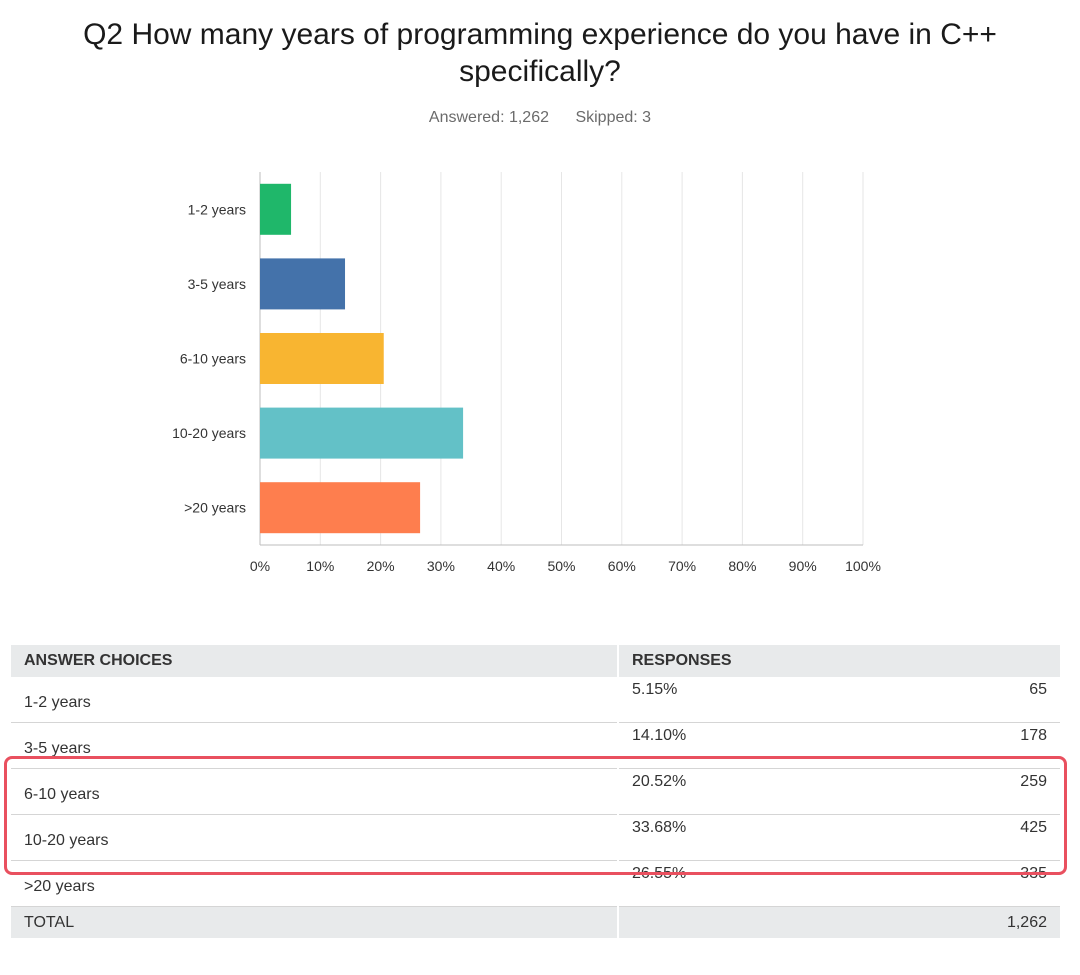  I want to click on x-tick-label: 30%, so click(441, 566).